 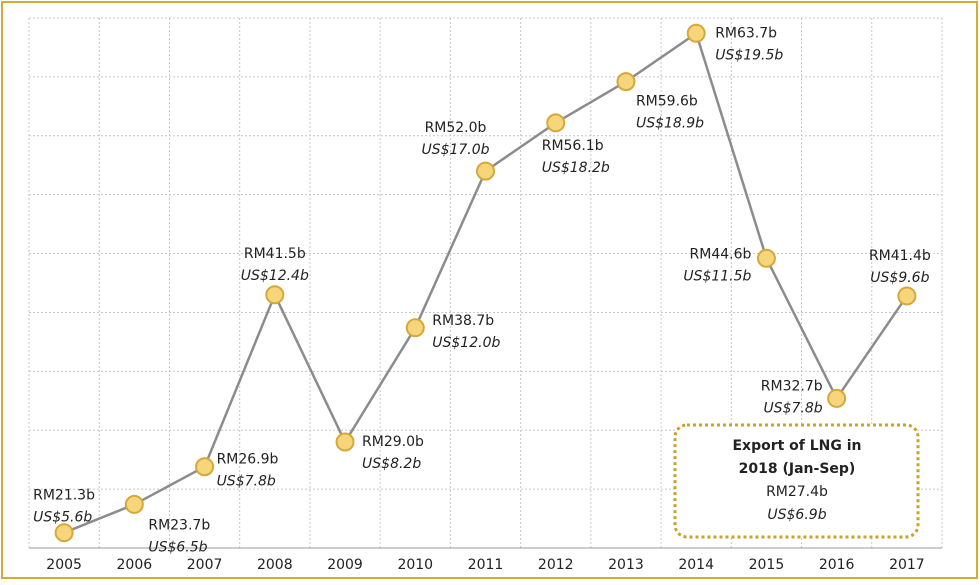 What do you see at coordinates (767, 565) in the screenshot?
I see `x-tick-label: 2015` at bounding box center [767, 565].